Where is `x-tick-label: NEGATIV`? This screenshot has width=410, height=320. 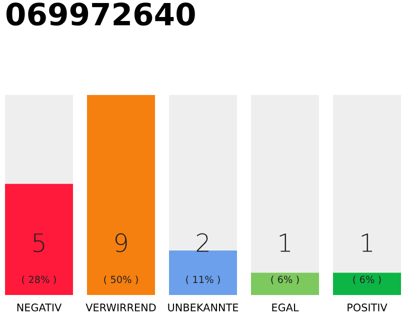
x-tick-label: NEGATIV is located at coordinates (39, 308).